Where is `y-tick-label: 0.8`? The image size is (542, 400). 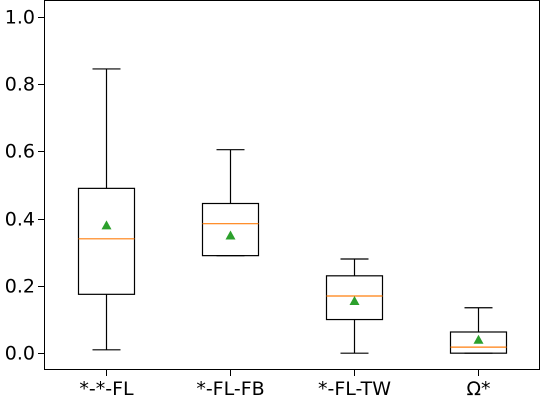 y-tick-label: 0.8 is located at coordinates (20, 85).